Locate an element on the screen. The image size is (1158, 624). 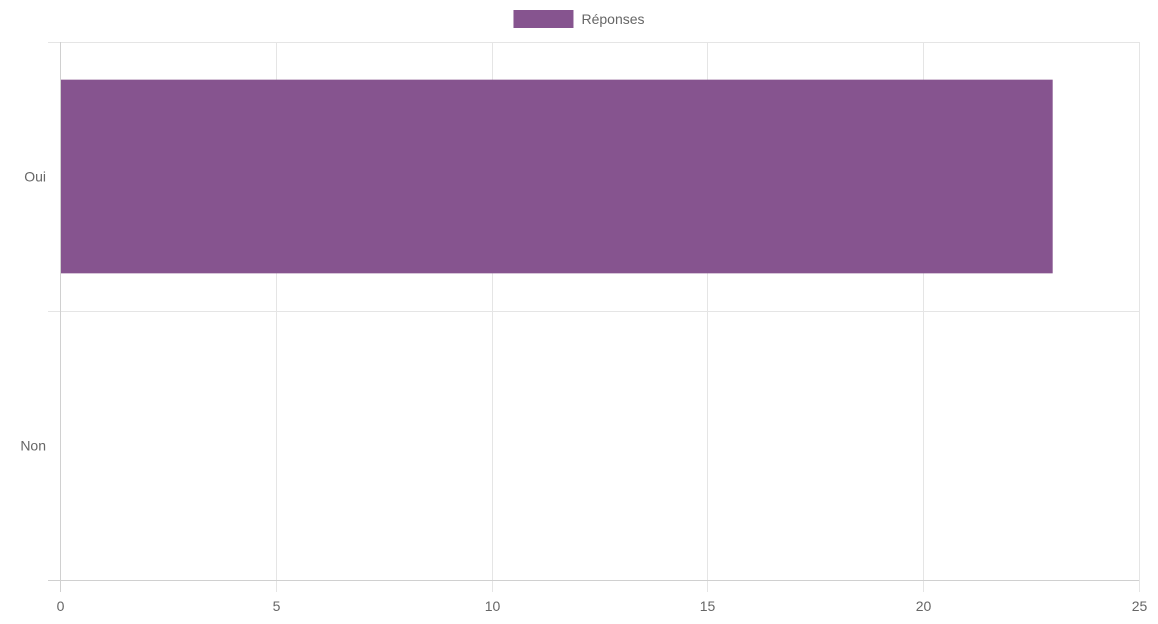
y-tick-label-non: Non is located at coordinates (33, 446).